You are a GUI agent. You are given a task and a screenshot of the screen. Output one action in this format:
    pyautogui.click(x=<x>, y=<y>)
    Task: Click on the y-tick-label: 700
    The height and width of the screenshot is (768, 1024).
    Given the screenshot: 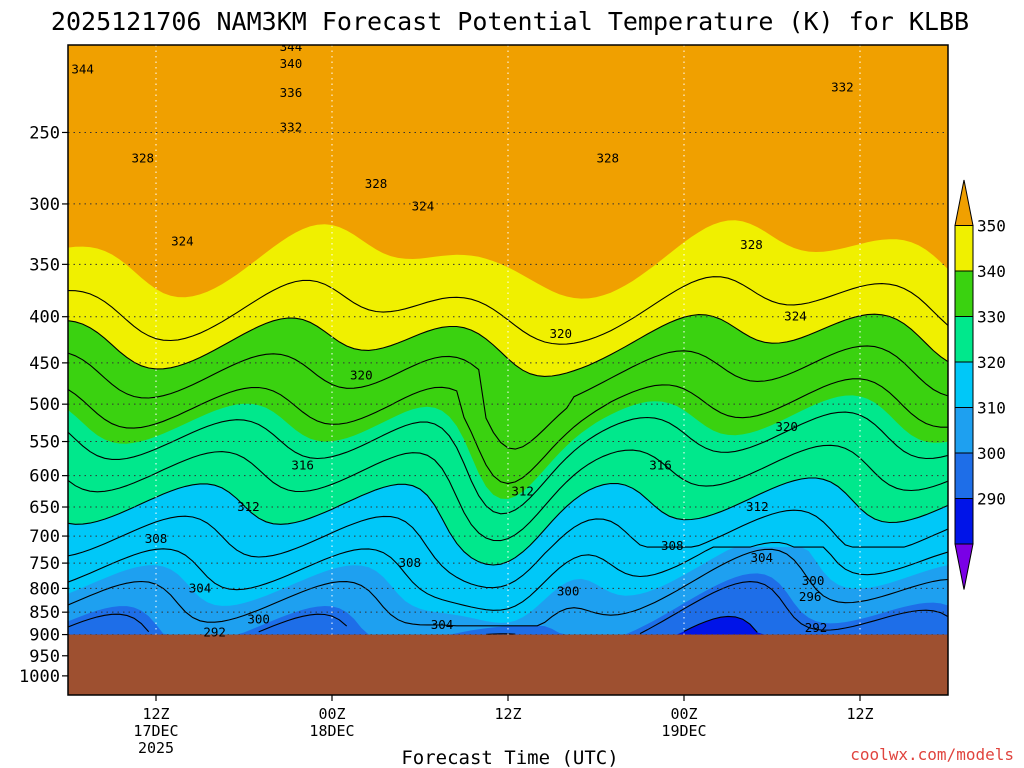 What is the action you would take?
    pyautogui.click(x=44, y=537)
    